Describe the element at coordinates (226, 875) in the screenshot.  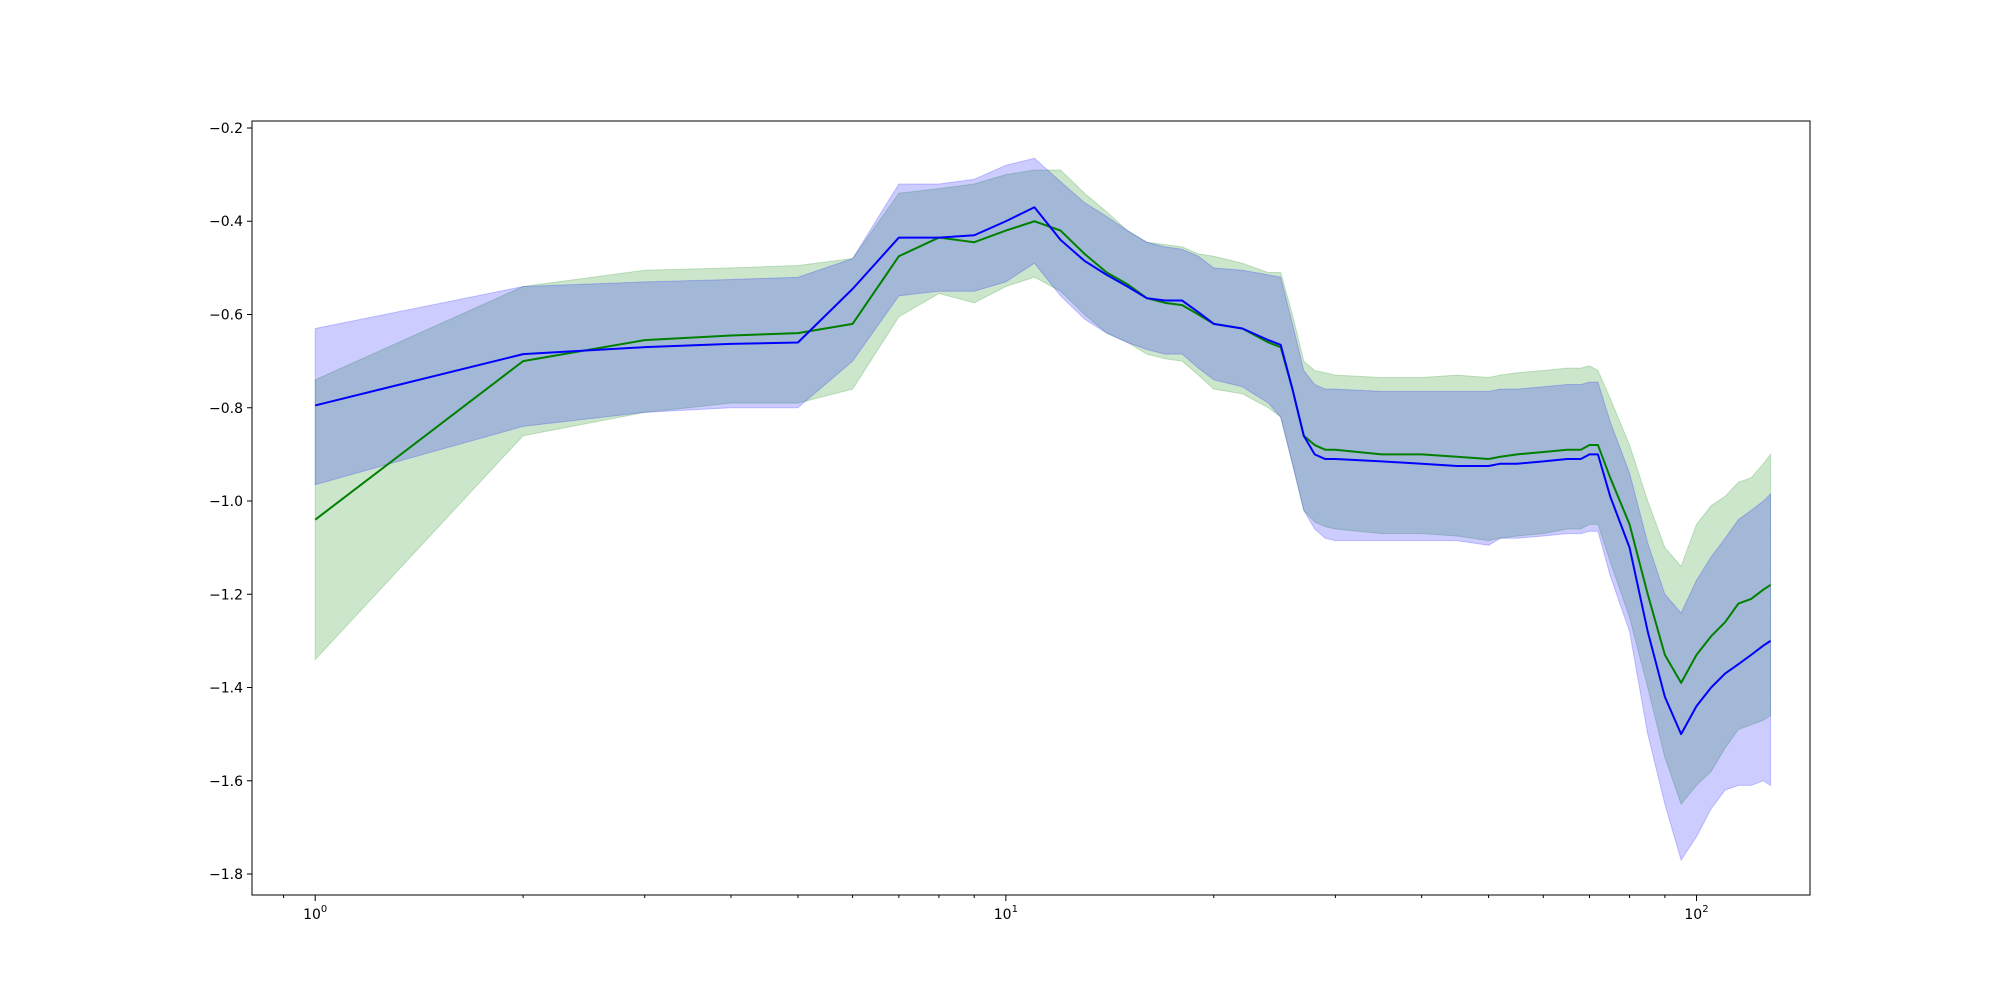
I see `y-tick-label: −1.8` at that location.